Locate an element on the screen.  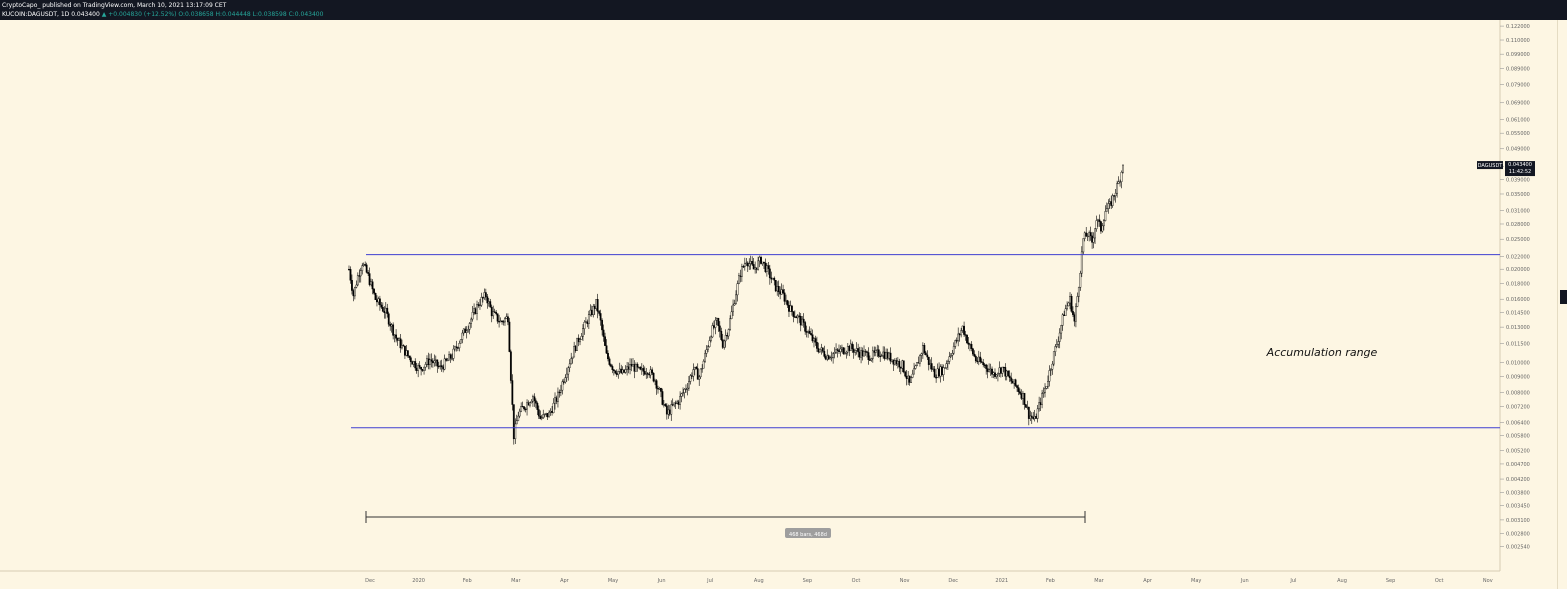
y-tick-label: 0.025000 is located at coordinates (1518, 240).